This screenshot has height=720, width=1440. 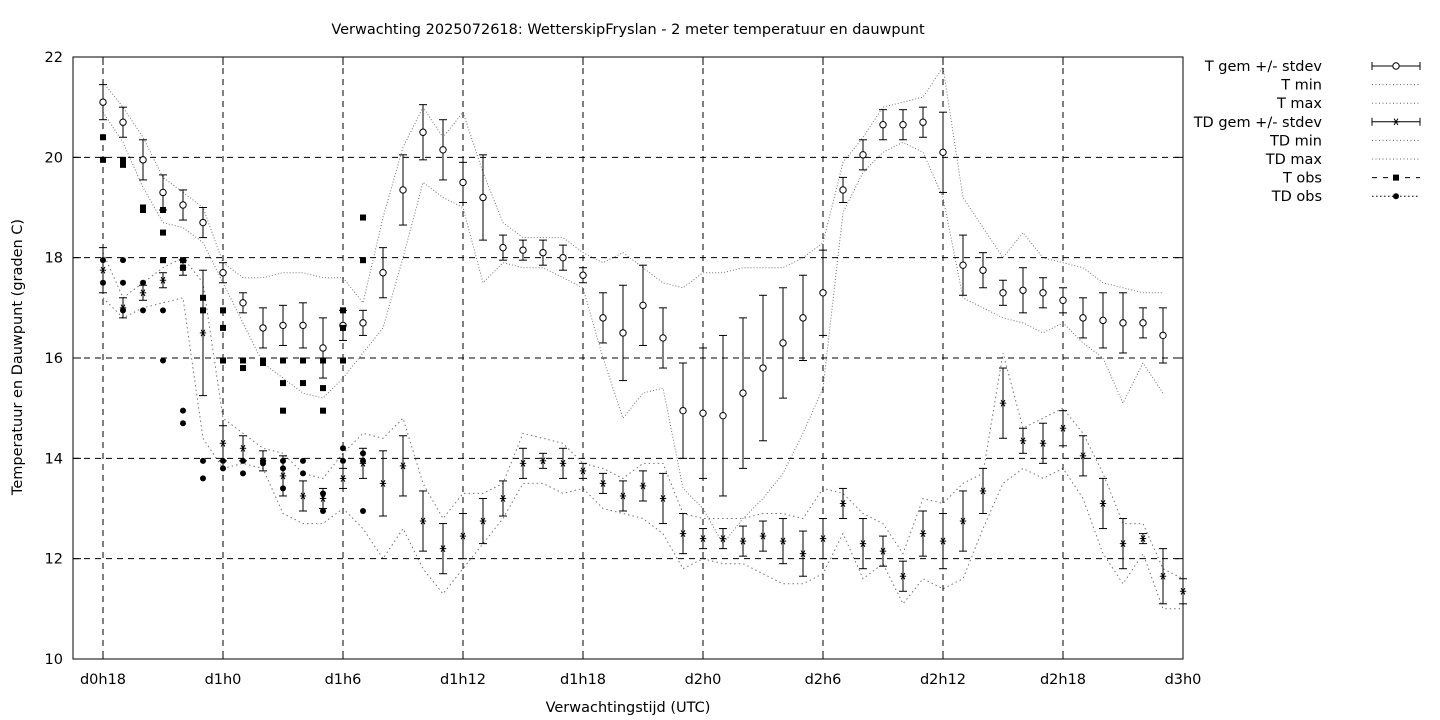 I want to click on x-tick-label: d1h18, so click(x=583, y=680).